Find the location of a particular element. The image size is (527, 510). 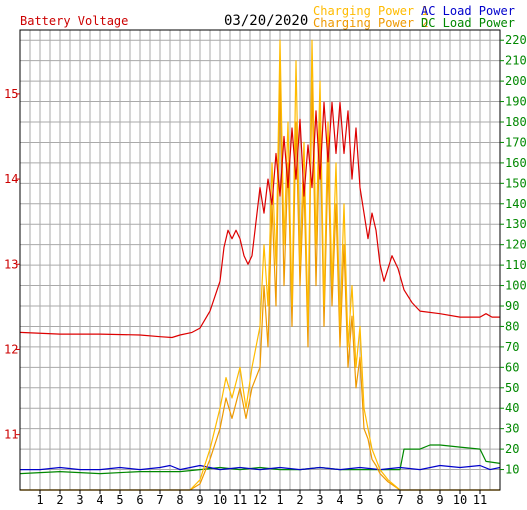

y-right-tick-label: 30 is located at coordinates (512, 429).